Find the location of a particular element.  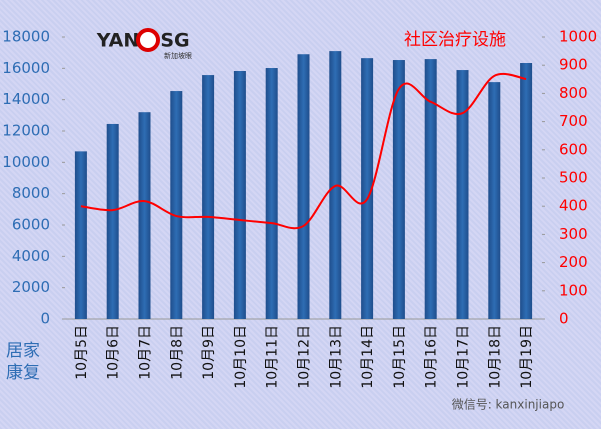

watermark: 微信号: kanxinjiapo is located at coordinates (508, 405).